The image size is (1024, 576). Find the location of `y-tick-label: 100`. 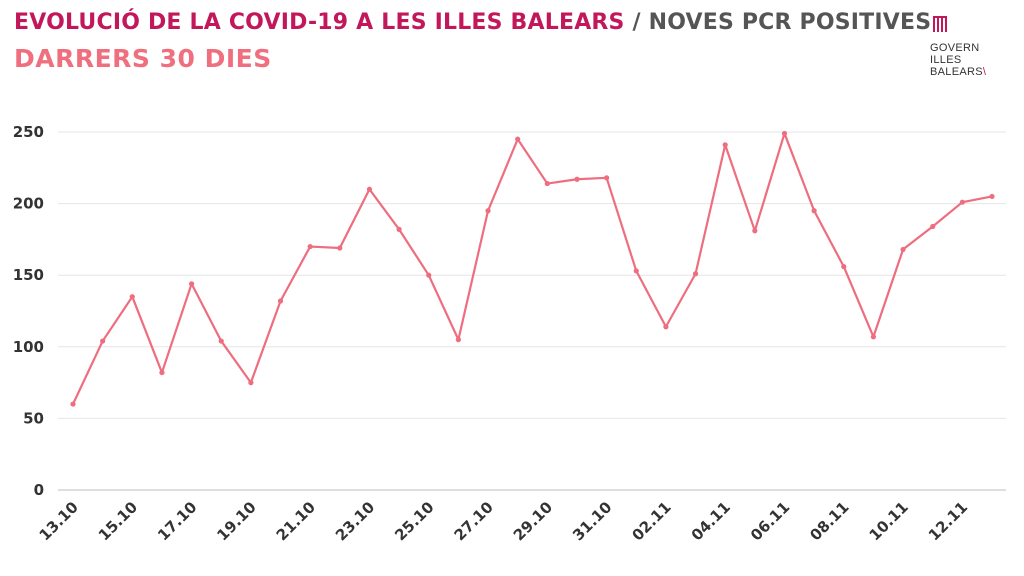

y-tick-label: 100 is located at coordinates (28, 347).